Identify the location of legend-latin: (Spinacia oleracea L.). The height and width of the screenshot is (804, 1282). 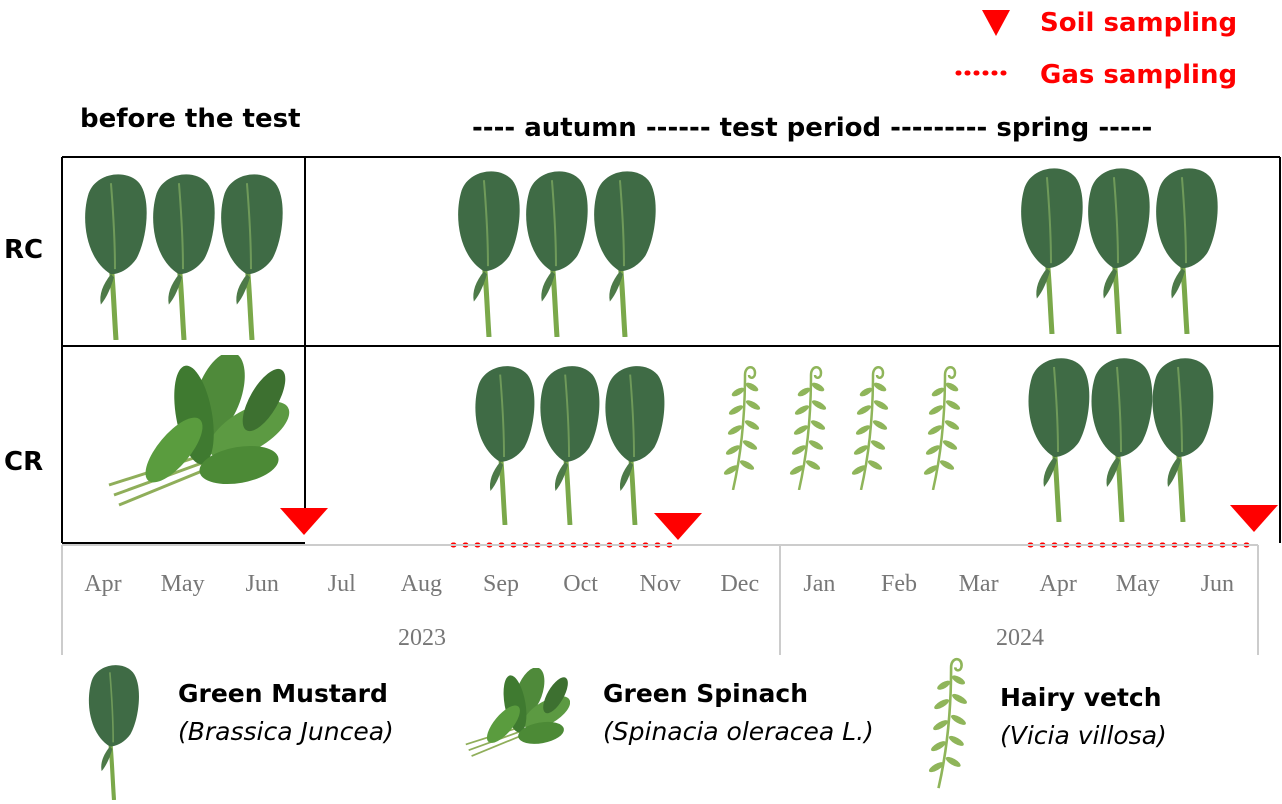
(738, 731).